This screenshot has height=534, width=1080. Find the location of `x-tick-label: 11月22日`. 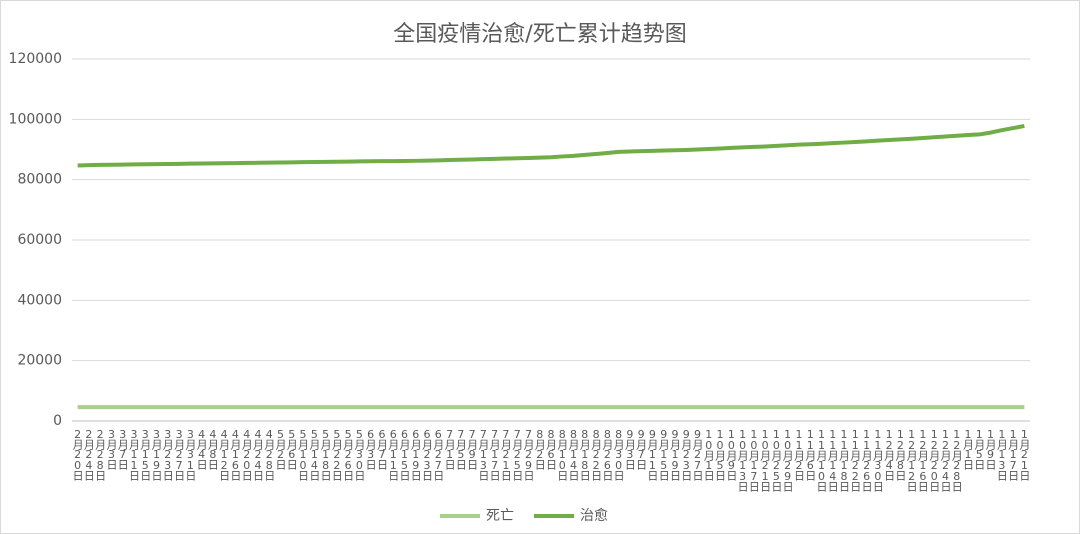

x-tick-label: 11月22日 is located at coordinates (855, 460).